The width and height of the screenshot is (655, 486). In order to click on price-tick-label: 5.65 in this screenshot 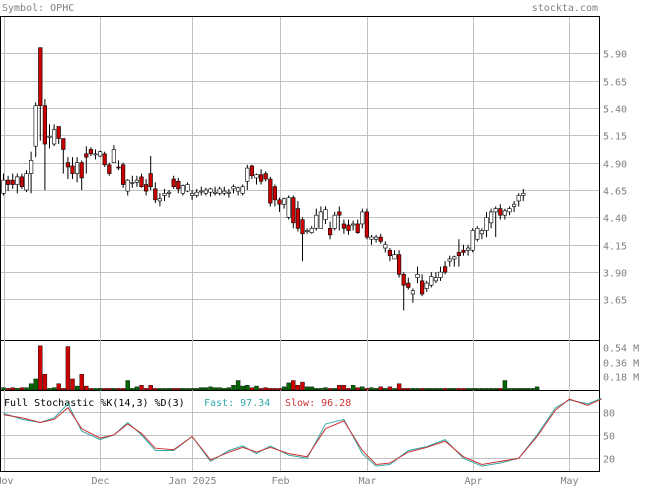, I will do `click(615, 83)`.